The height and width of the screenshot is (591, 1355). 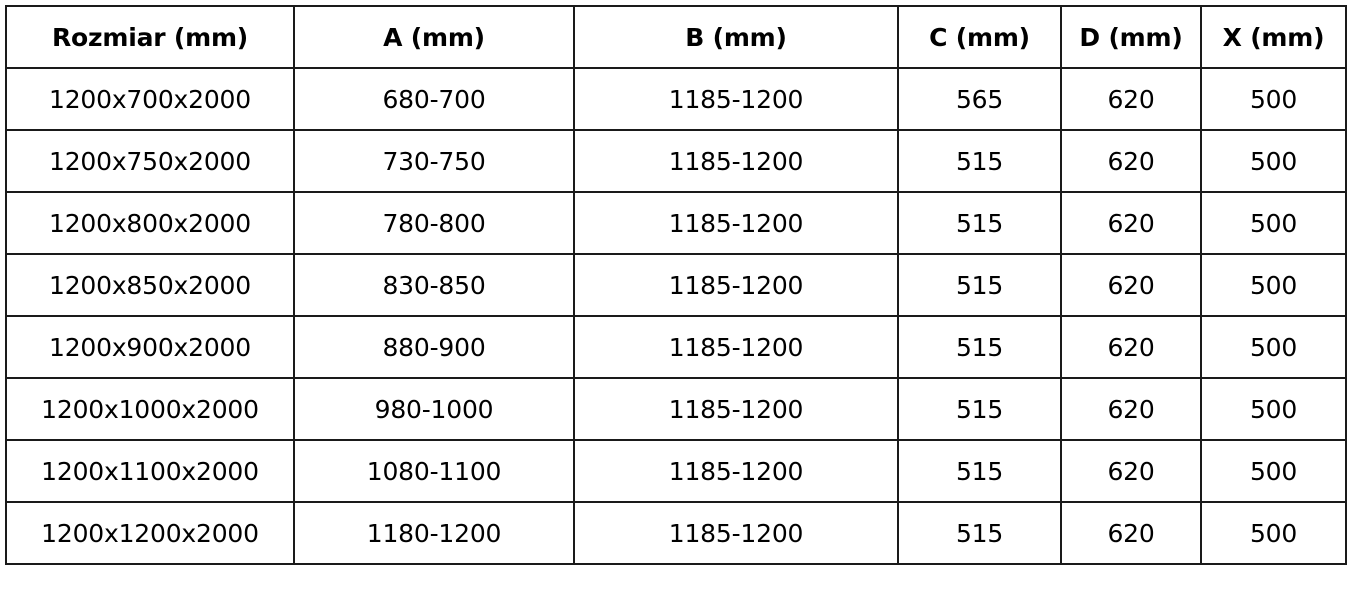 What do you see at coordinates (434, 409) in the screenshot?
I see `cell-a: 980-1000` at bounding box center [434, 409].